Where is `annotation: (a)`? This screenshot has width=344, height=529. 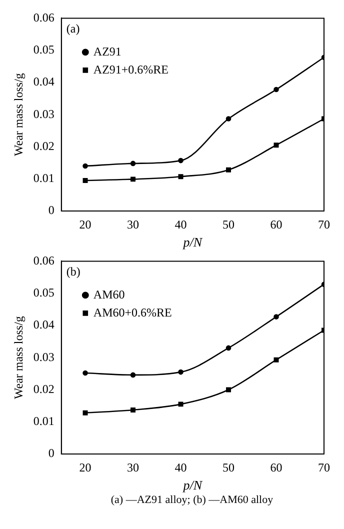
annotation: (a) is located at coordinates (73, 28).